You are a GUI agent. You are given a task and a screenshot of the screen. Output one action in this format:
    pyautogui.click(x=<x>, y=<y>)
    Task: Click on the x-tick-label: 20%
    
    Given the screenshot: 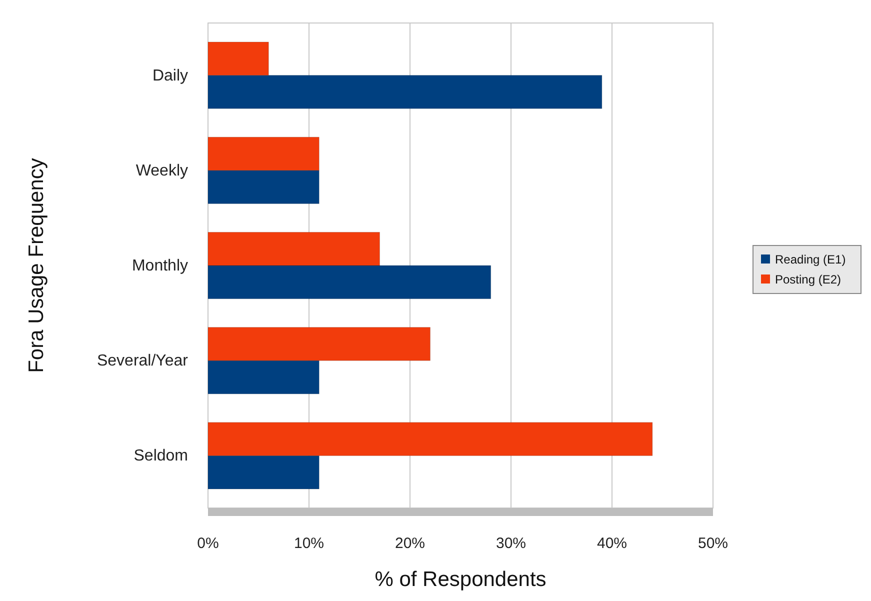 What is the action you would take?
    pyautogui.click(x=410, y=543)
    